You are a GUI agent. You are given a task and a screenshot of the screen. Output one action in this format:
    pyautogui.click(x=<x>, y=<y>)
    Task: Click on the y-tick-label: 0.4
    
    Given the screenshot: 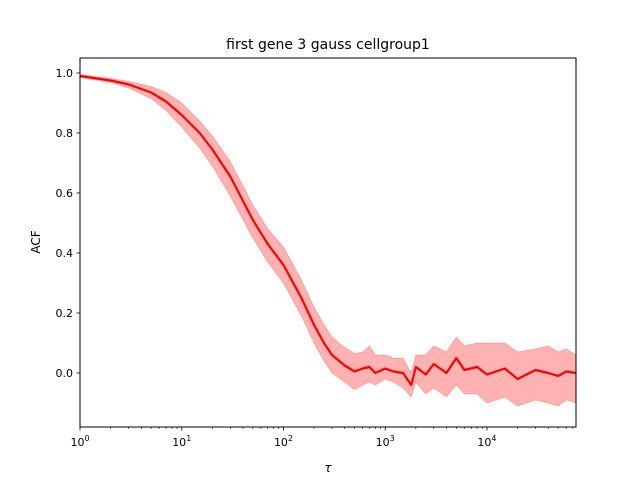 What is the action you would take?
    pyautogui.click(x=65, y=253)
    